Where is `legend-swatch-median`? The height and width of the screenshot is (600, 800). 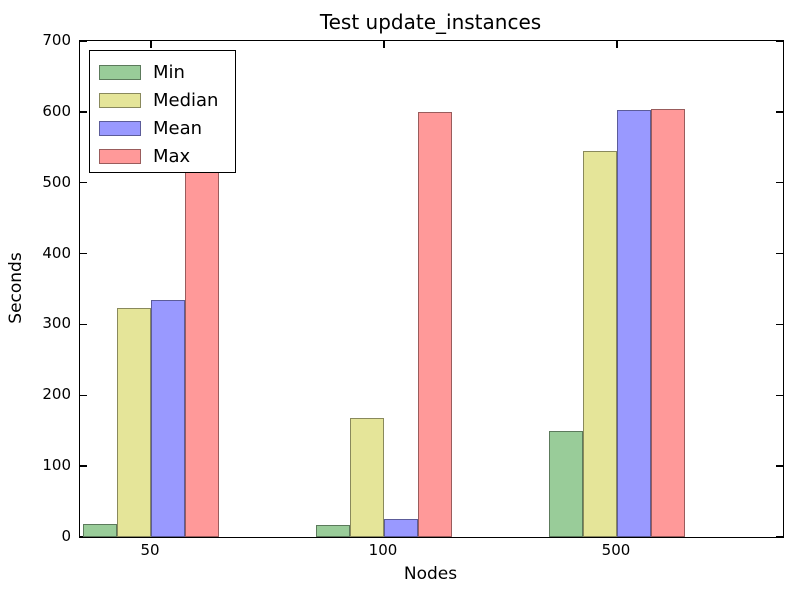
legend-swatch-median is located at coordinates (120, 100).